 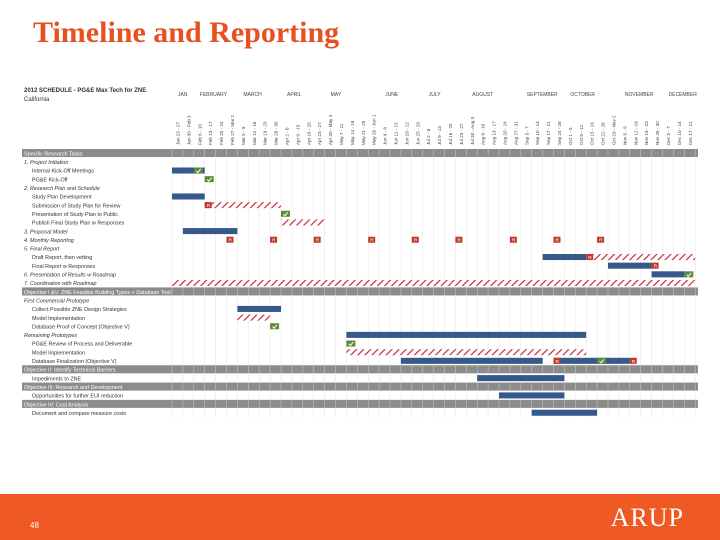 What do you see at coordinates (81, 327) in the screenshot?
I see `task-label: Database Proof of Concept (Objective V)` at bounding box center [81, 327].